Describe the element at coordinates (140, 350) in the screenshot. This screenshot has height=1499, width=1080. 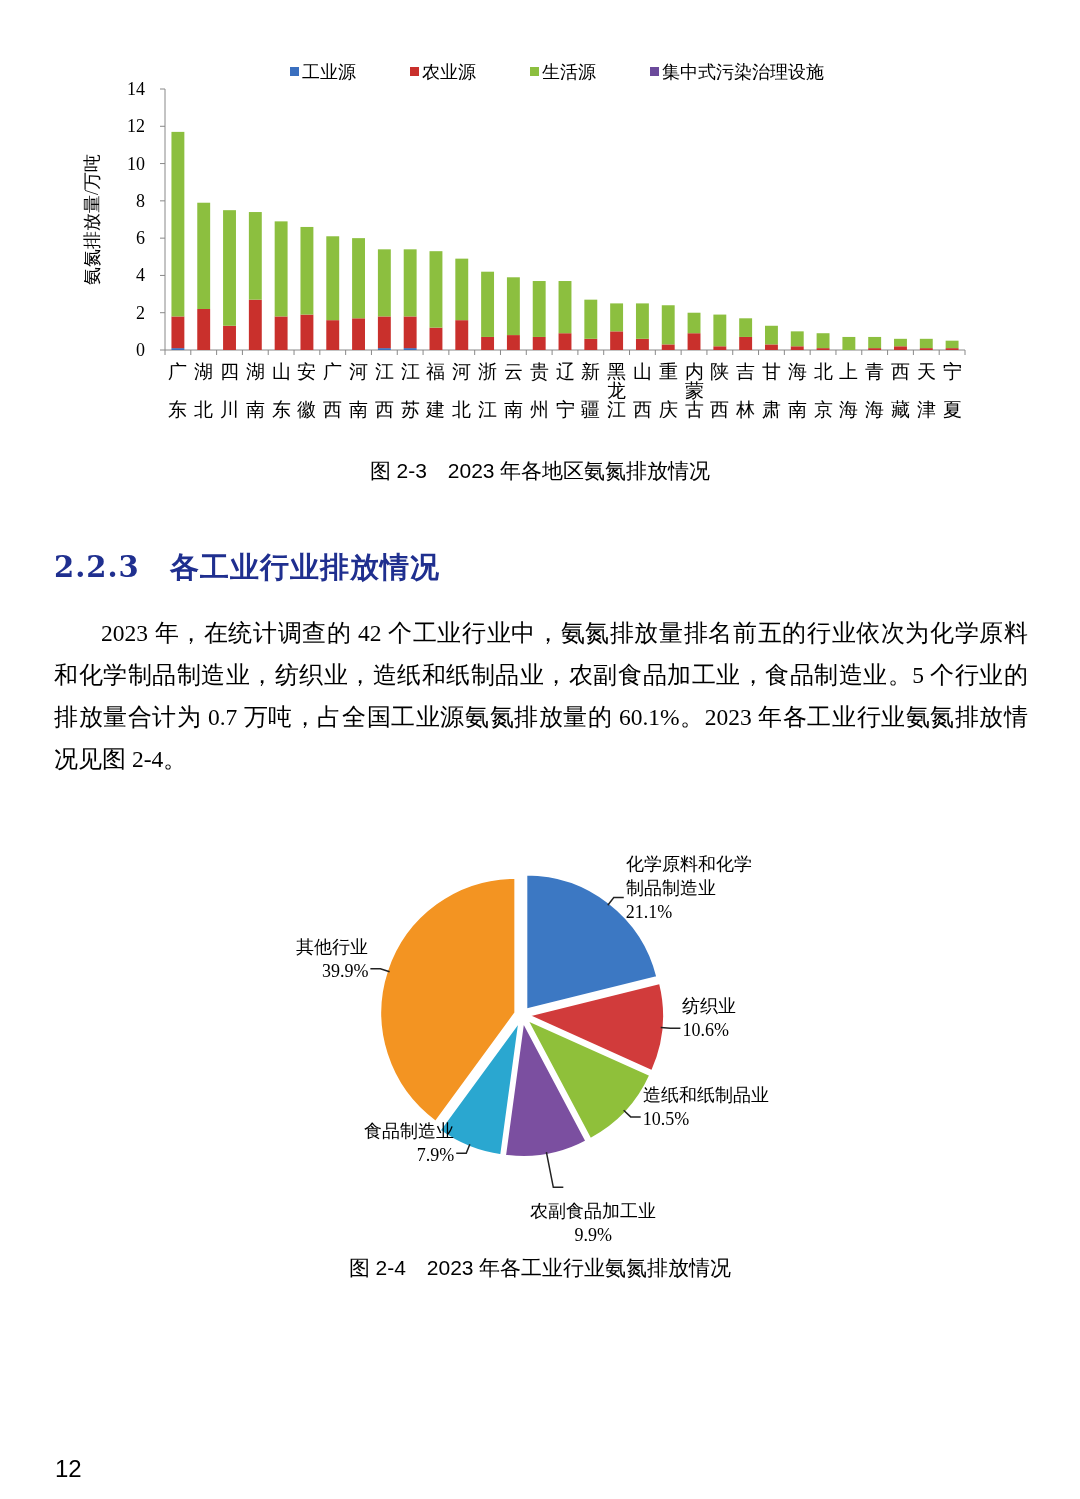
I see `y-tick-label: 0` at that location.